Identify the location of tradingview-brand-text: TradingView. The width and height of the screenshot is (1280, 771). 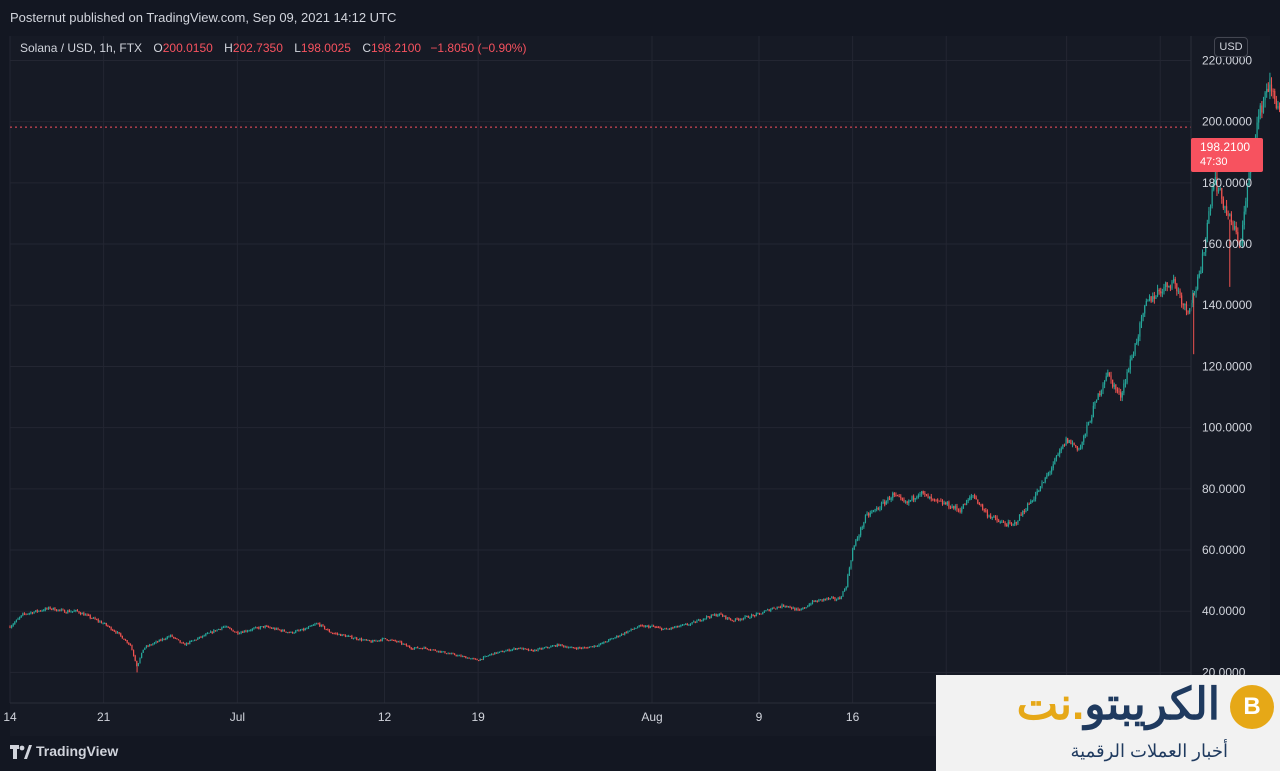
(77, 751).